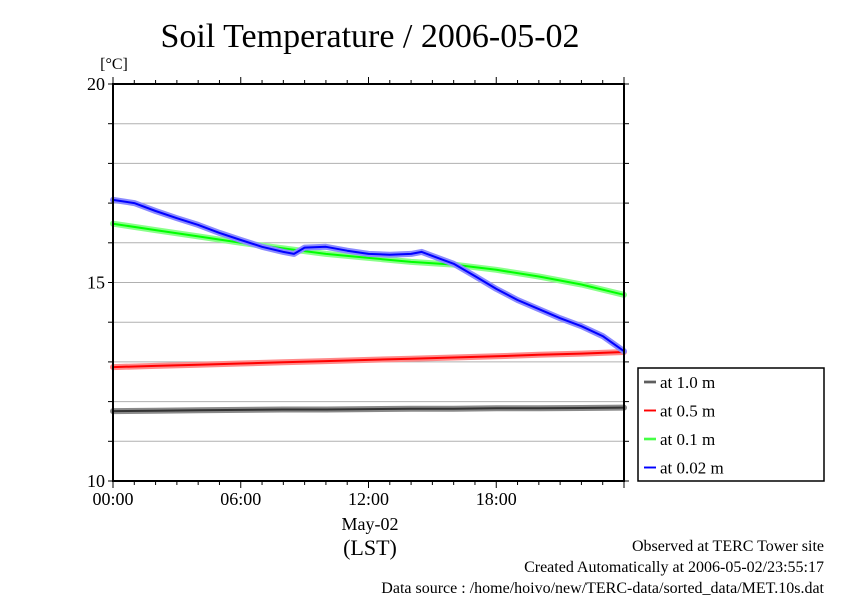 This screenshot has height=595, width=842. Describe the element at coordinates (687, 411) in the screenshot. I see `legend-label: at 0.5 m` at that location.